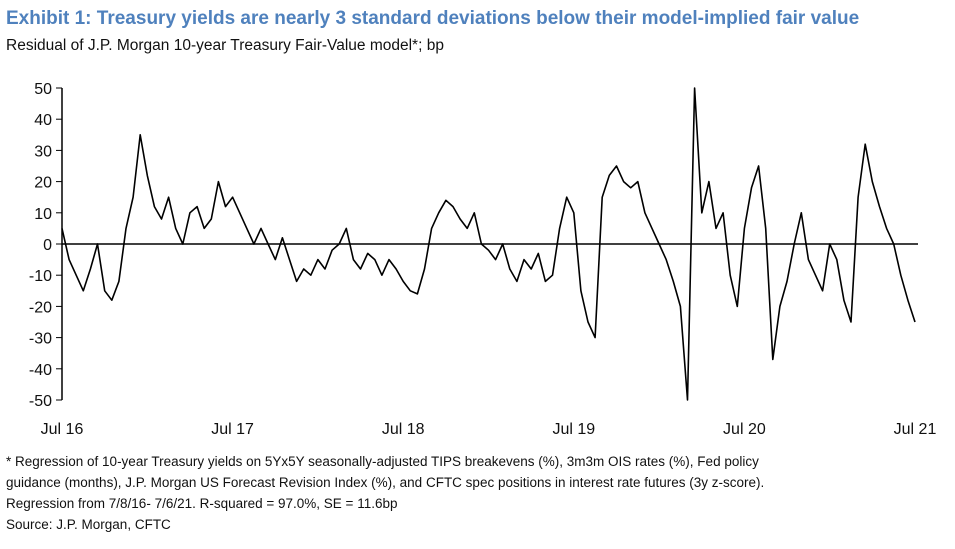 Image resolution: width=955 pixels, height=549 pixels. What do you see at coordinates (43, 183) in the screenshot?
I see `y-tick-label: 20` at bounding box center [43, 183].